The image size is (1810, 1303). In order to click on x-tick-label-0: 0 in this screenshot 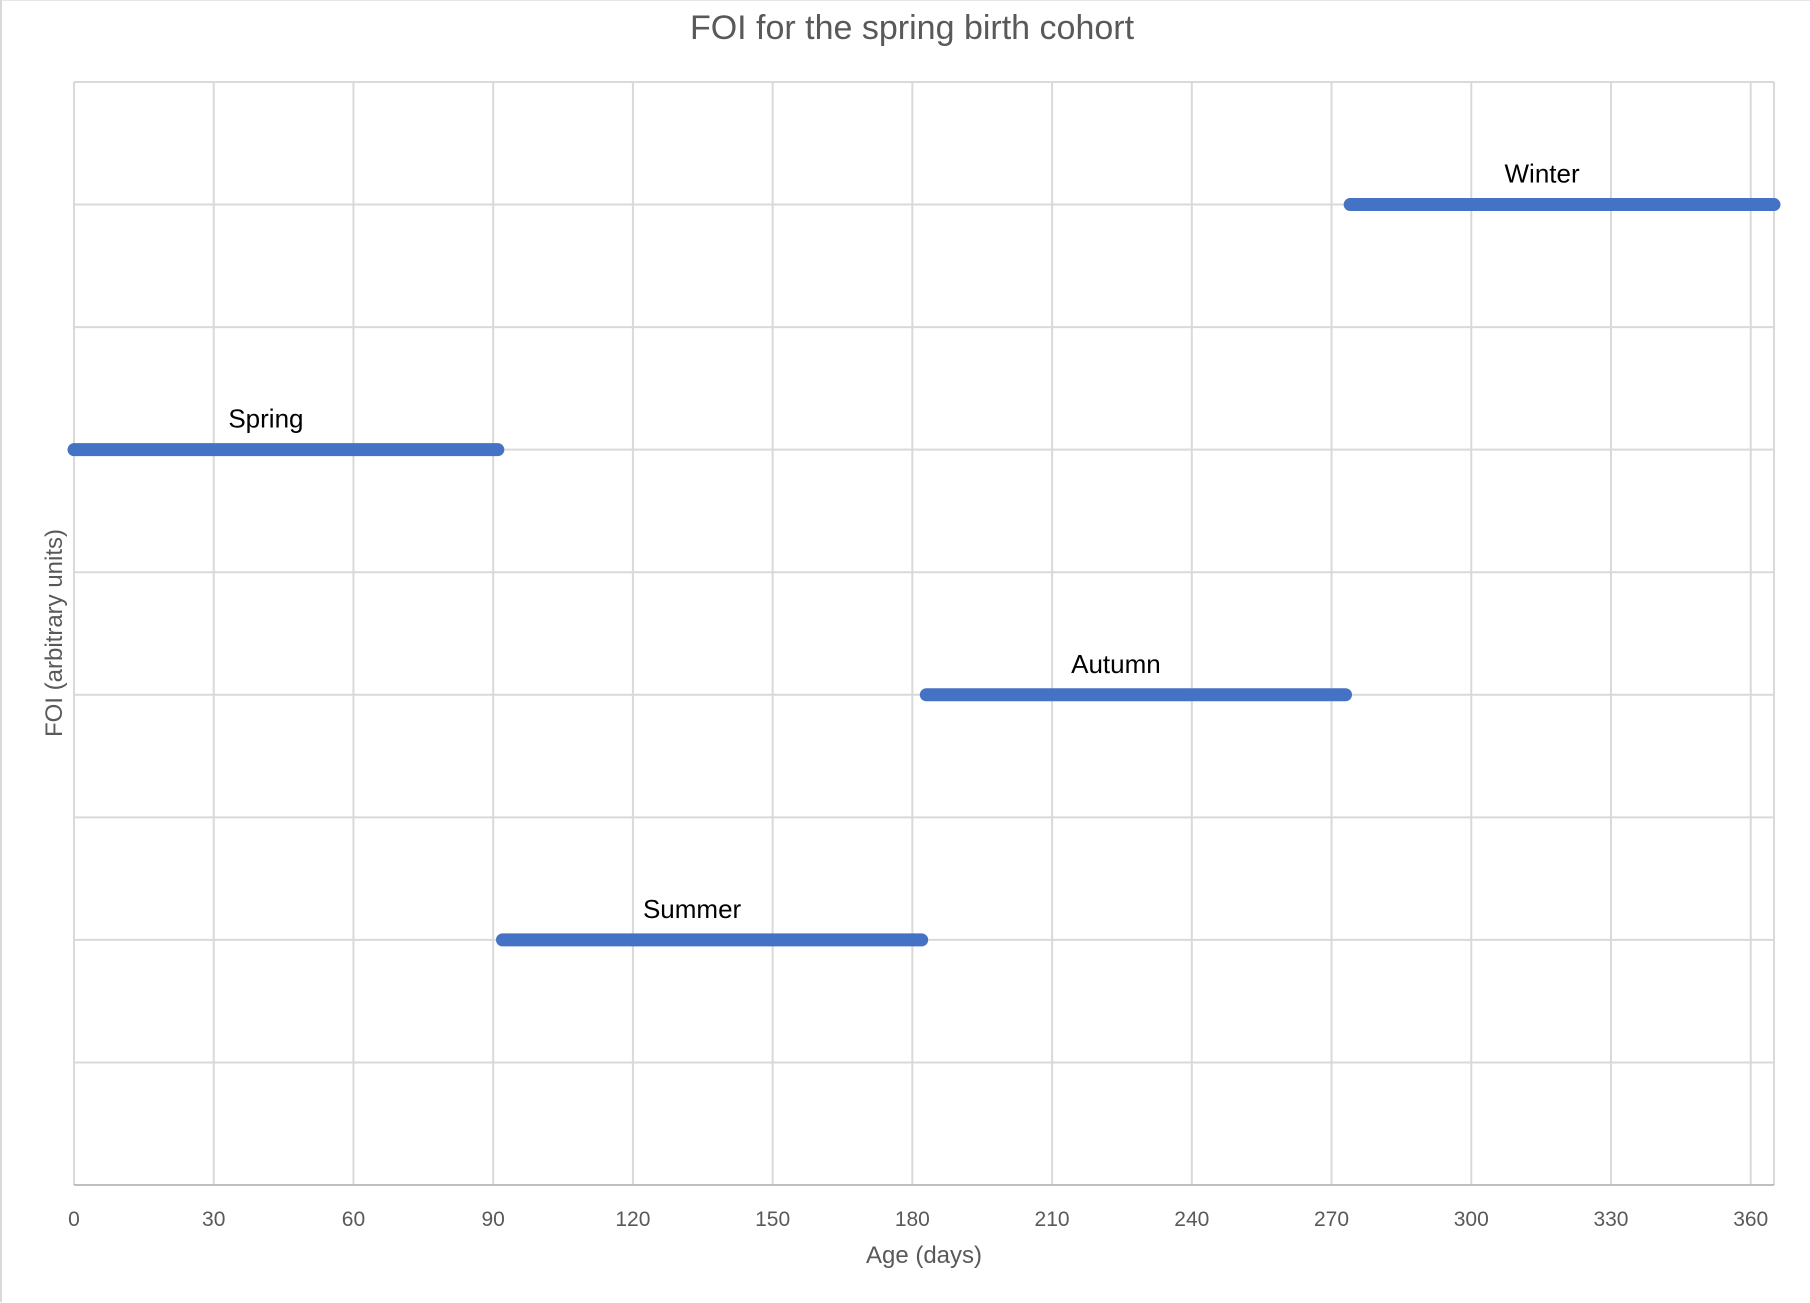, I will do `click(74, 1219)`.